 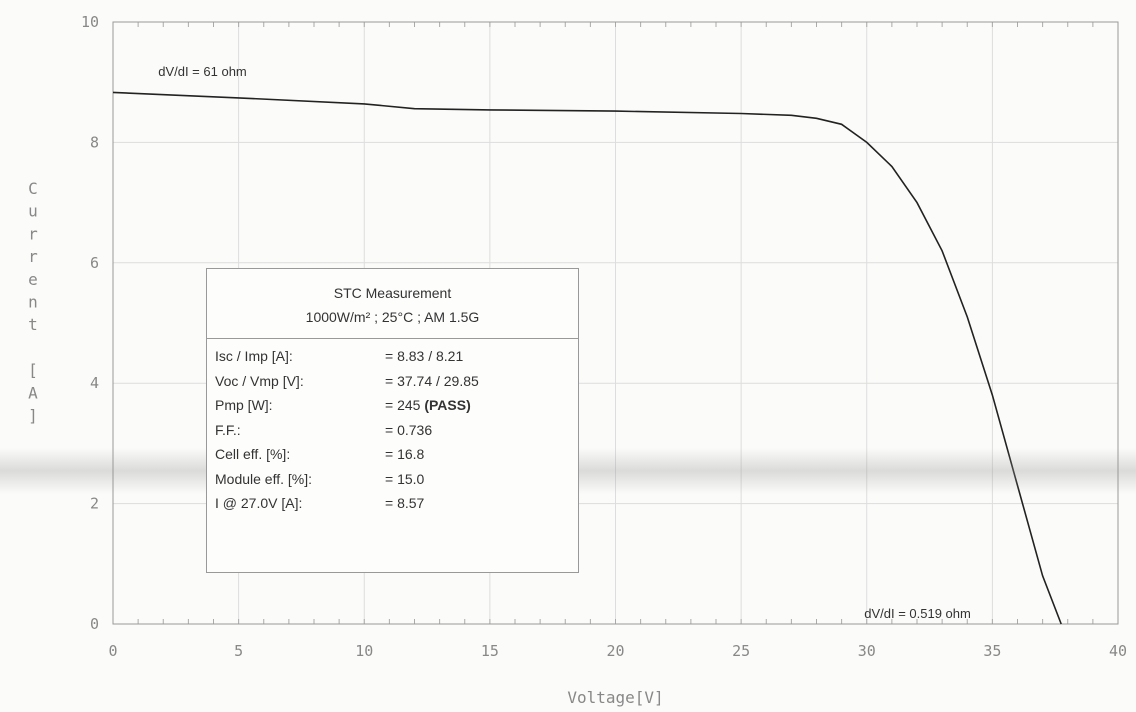 What do you see at coordinates (94, 504) in the screenshot?
I see `y-tick-label: 2` at bounding box center [94, 504].